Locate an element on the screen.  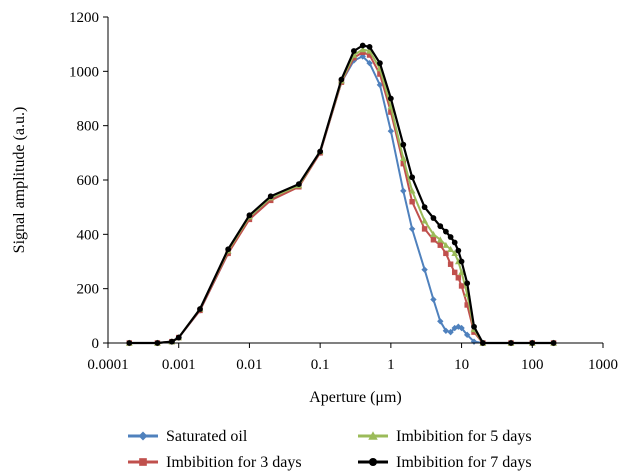
x-tick-label: 1 is located at coordinates (391, 365).